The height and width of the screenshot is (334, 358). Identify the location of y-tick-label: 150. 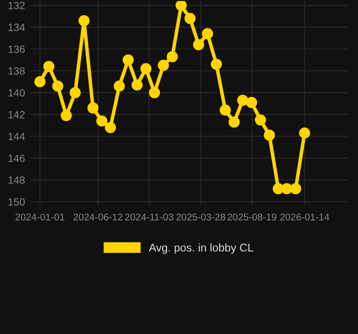
(16, 202).